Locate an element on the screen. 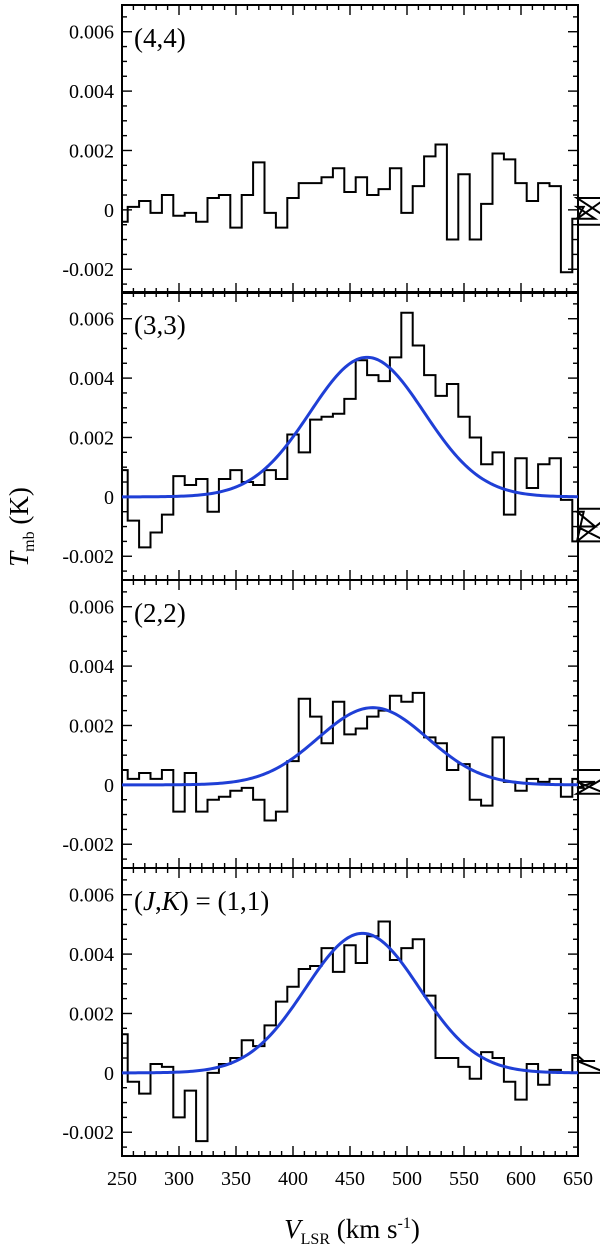 This screenshot has width=600, height=1251. x-tick-label: 250 is located at coordinates (122, 1179).